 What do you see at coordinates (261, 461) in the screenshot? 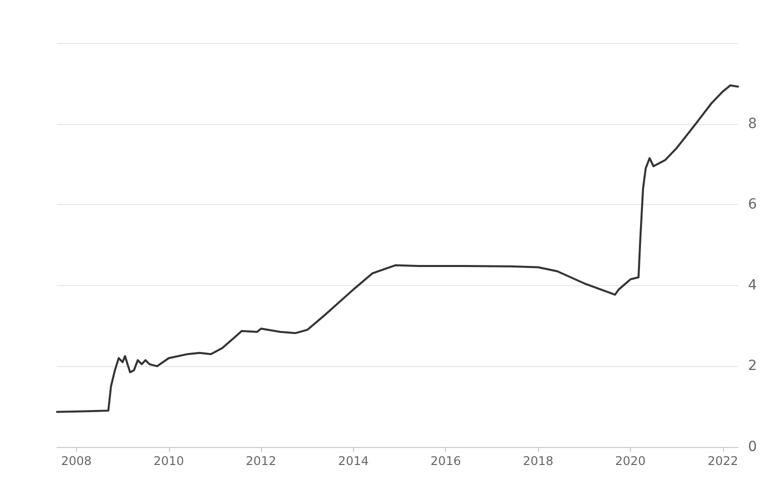
I see `x-tick-label: 2012` at bounding box center [261, 461].